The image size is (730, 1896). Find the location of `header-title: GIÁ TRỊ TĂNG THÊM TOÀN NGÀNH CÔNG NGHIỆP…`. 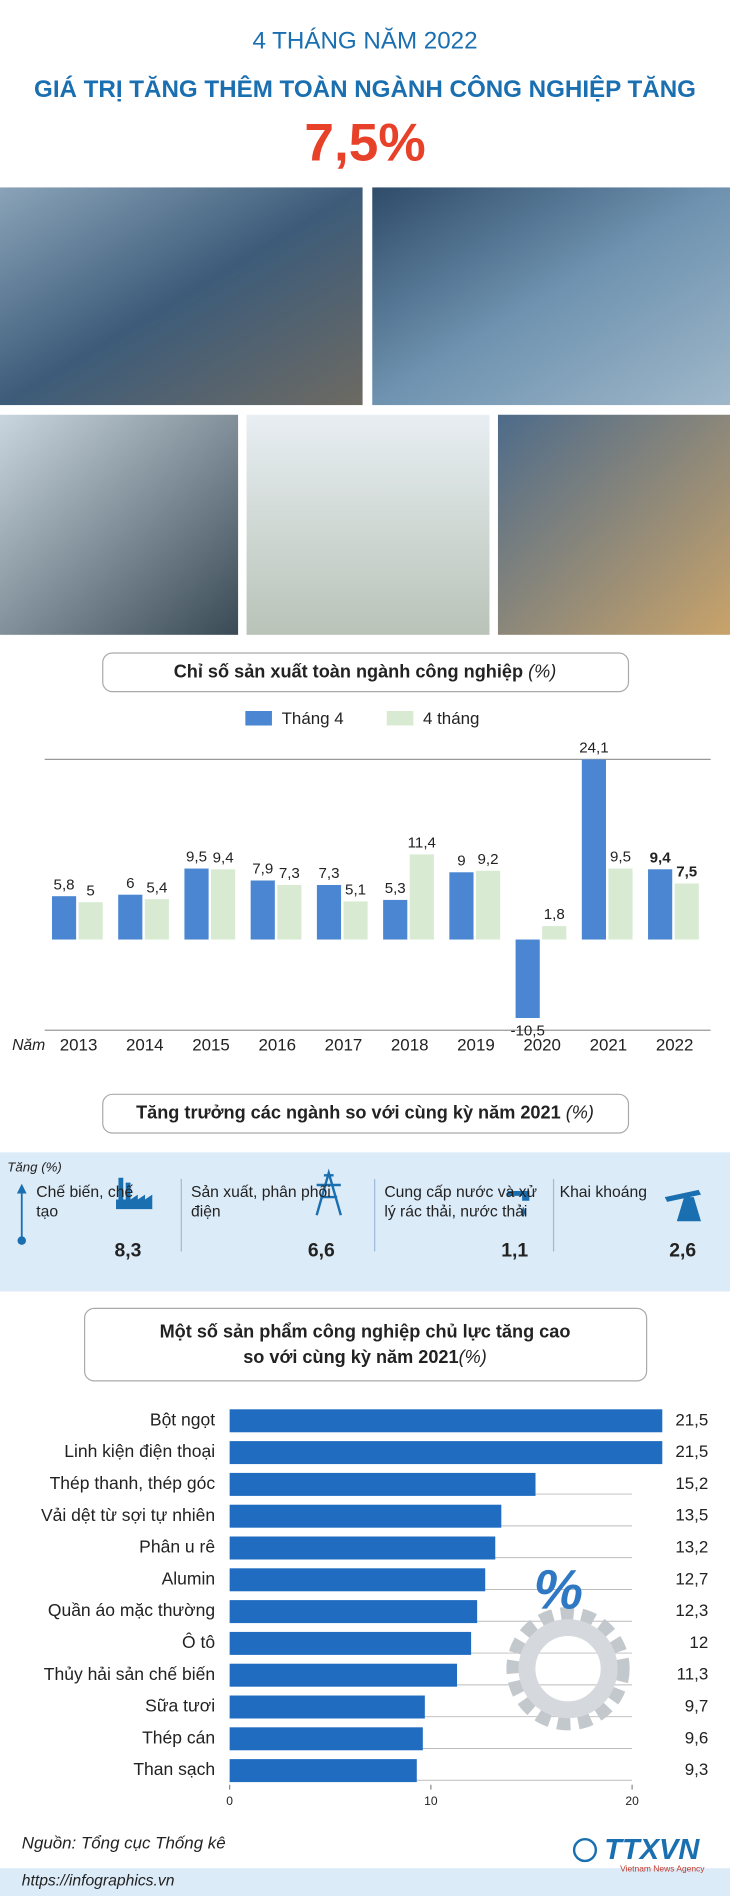

header-title: GIÁ TRỊ TĂNG THÊM TOÀN NGÀNH CÔNG NGHIỆP… is located at coordinates (365, 89).